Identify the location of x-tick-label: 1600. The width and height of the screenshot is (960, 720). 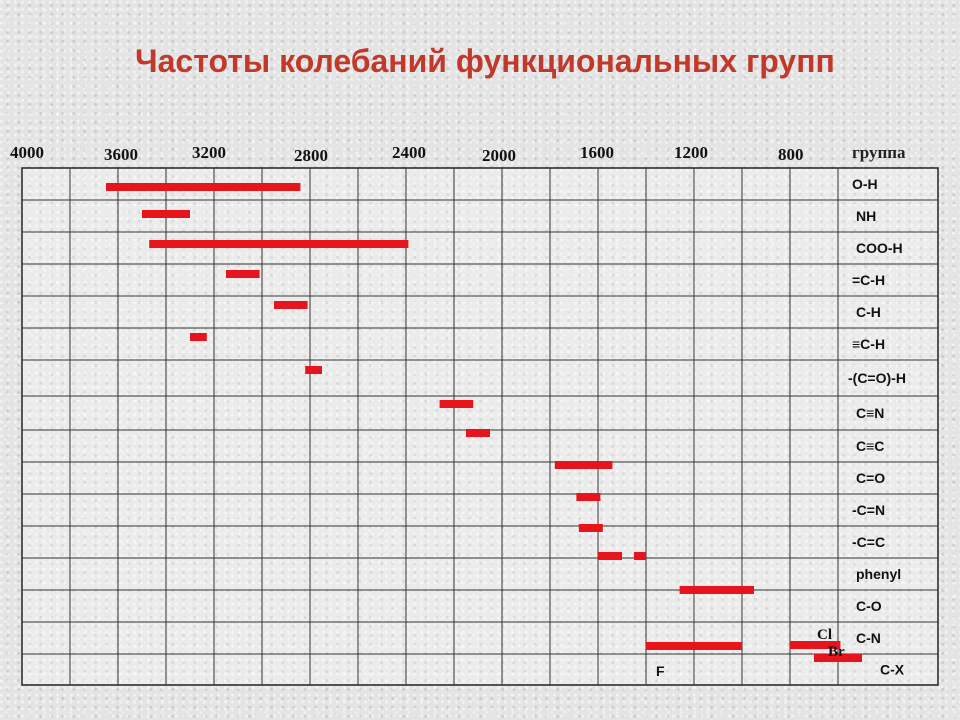
(597, 152).